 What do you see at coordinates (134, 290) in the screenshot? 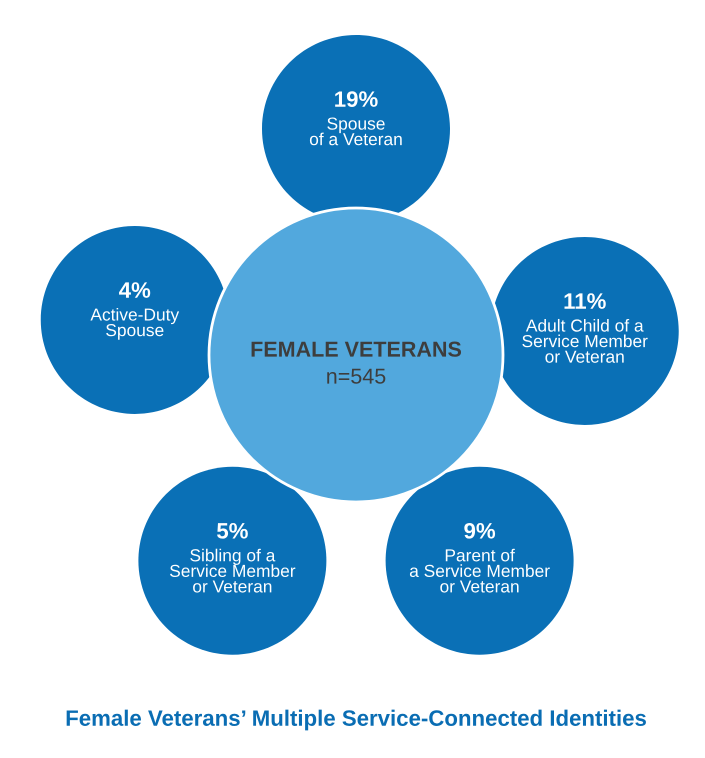
I see `data-label: 4%` at bounding box center [134, 290].